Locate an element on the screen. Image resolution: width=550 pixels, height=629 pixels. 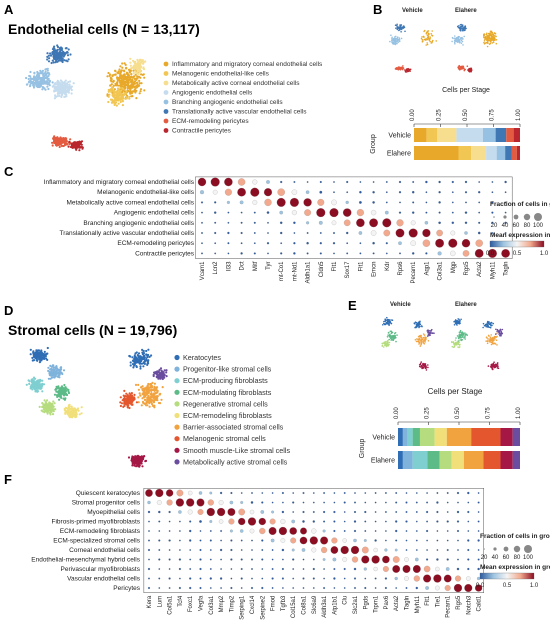
umap-cluster-melanogenic is located at coordinates (119, 96).